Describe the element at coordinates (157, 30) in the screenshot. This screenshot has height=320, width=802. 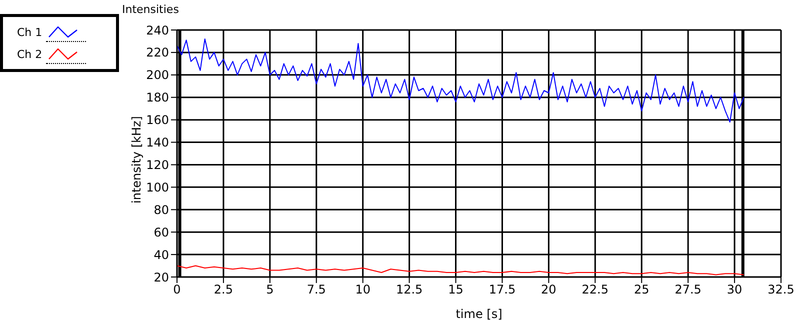
I see `y-tick-label: 240` at that location.